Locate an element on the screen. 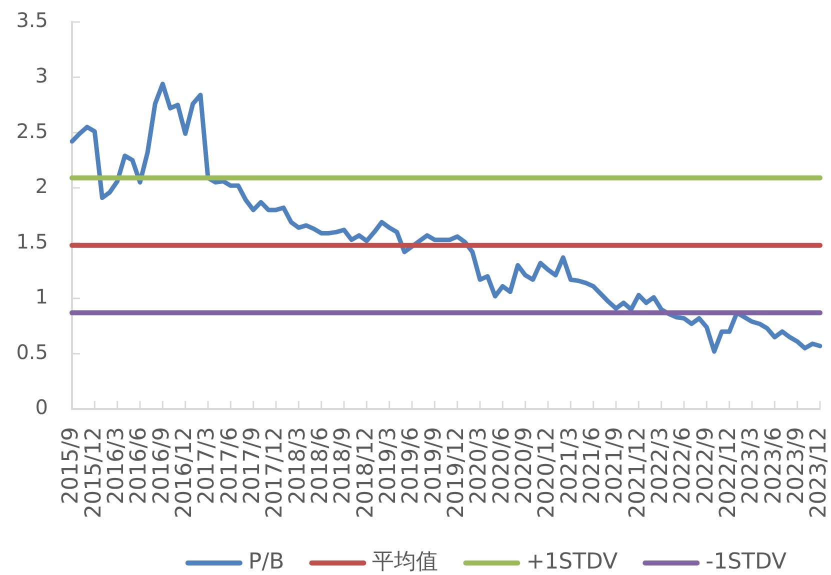 The height and width of the screenshot is (575, 831). x-tick-label: 2020/6 is located at coordinates (501, 465).